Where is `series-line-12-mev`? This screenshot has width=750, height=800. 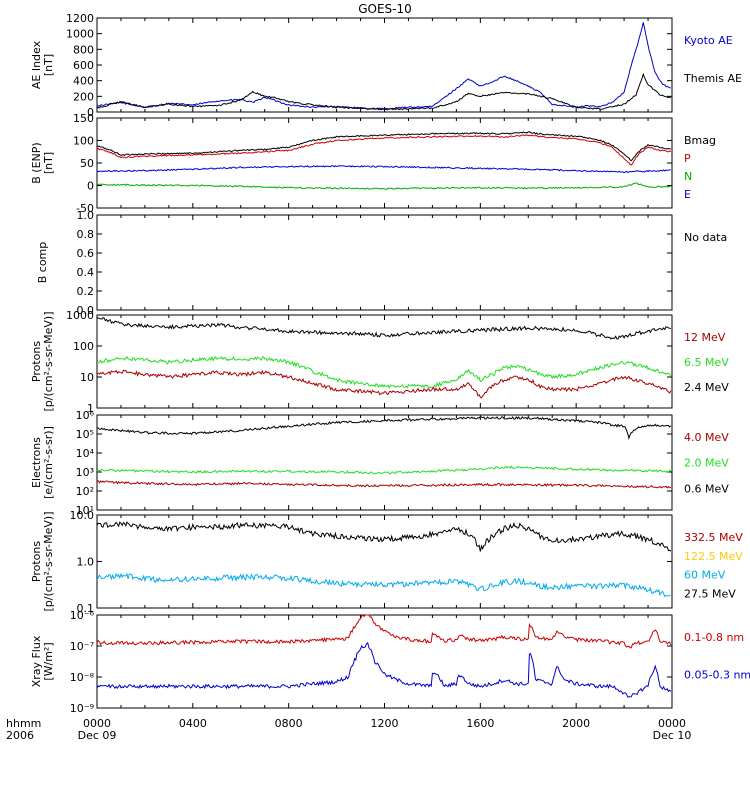 series-line-12-mev is located at coordinates (384, 384).